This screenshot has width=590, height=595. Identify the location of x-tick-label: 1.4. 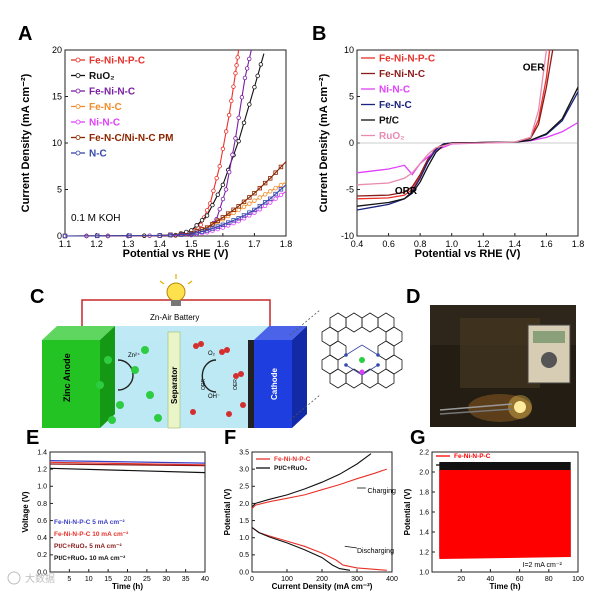
(159, 244).